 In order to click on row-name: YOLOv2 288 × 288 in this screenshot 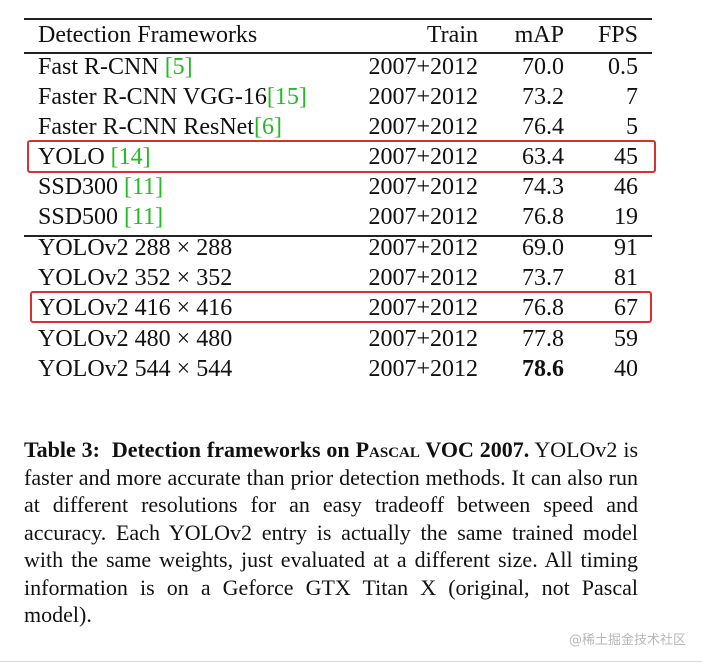, I will do `click(135, 248)`.